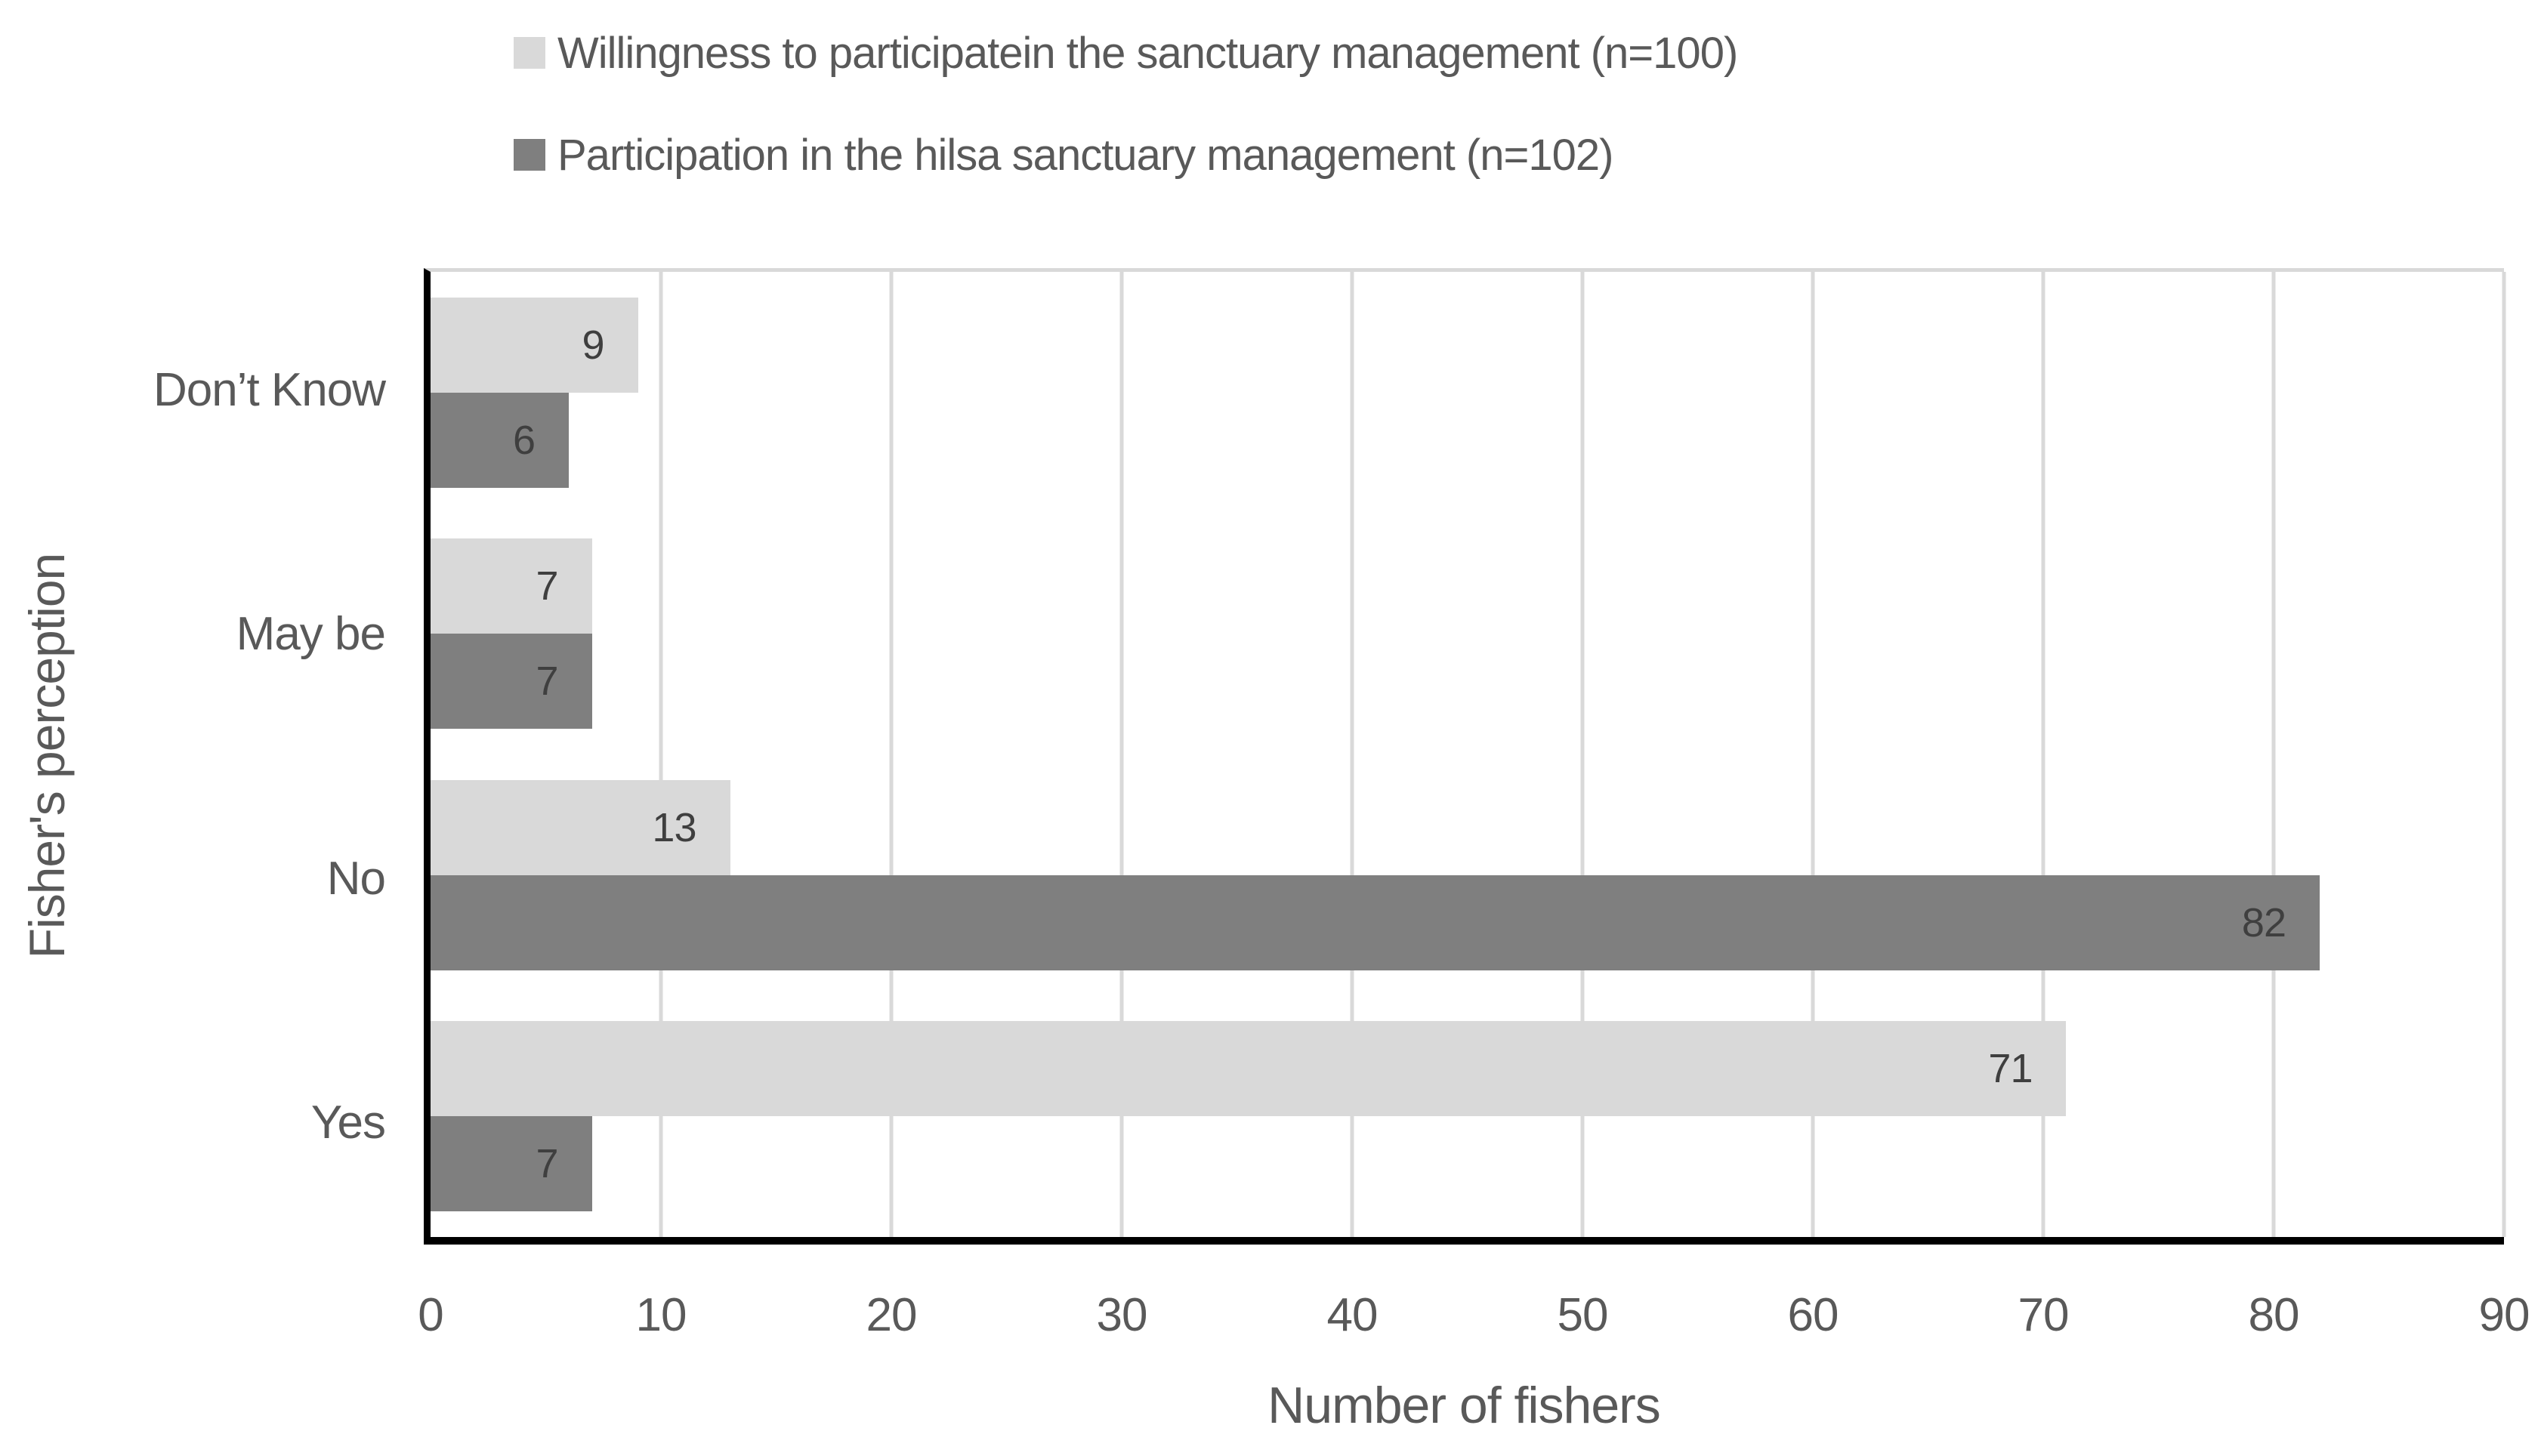 Image resolution: width=2541 pixels, height=1456 pixels. I want to click on legend-swatch-light-icon, so click(529, 53).